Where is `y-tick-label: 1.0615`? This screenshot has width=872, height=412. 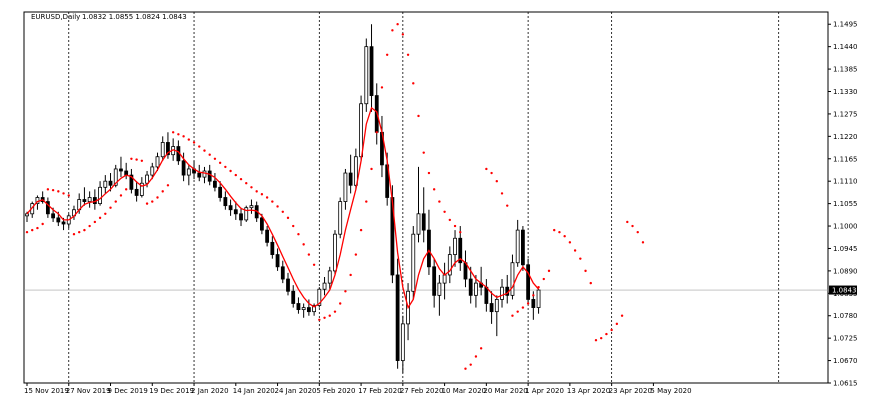
y-tick-label: 1.0615 is located at coordinates (845, 384).